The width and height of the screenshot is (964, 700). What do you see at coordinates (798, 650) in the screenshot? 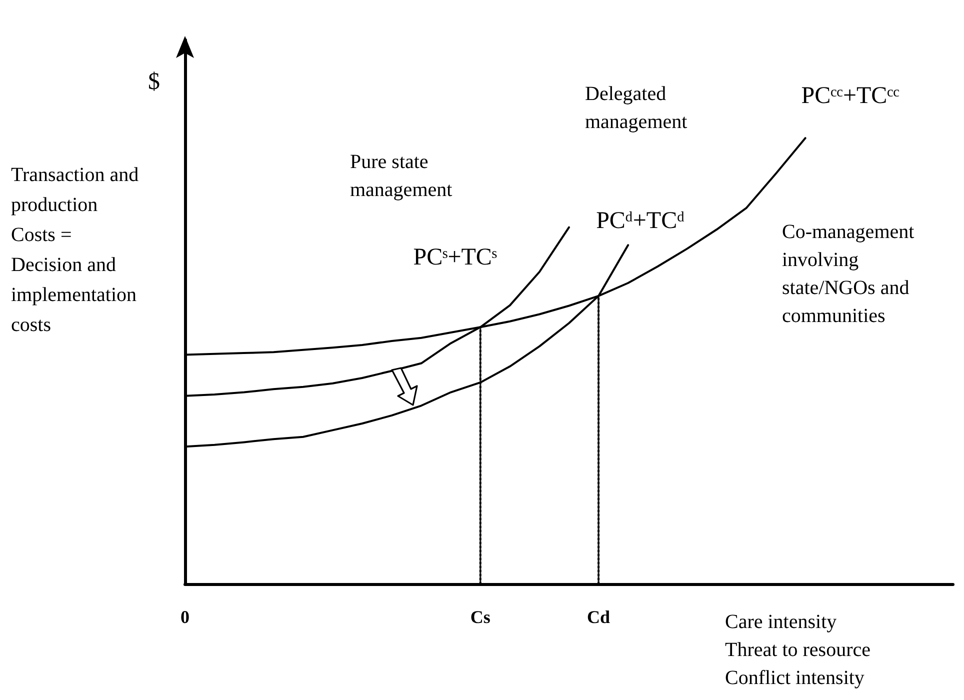
I see `x-axis-title: Care intensity Threat to resource Conflict intensity` at bounding box center [798, 650].